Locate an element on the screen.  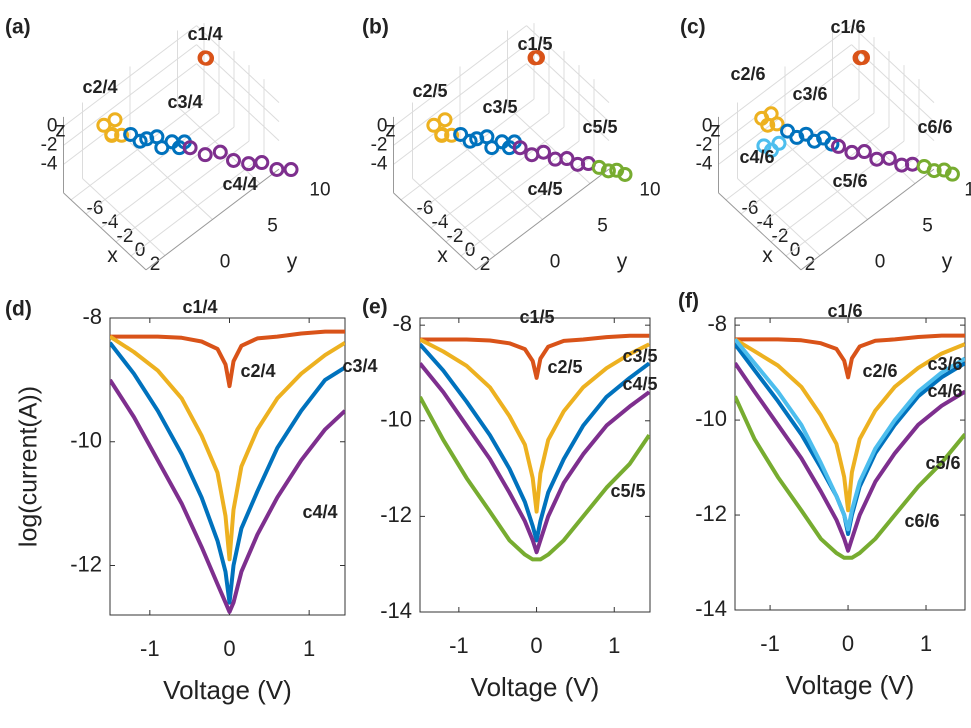
panel-label: (e) is located at coordinates (375, 307).